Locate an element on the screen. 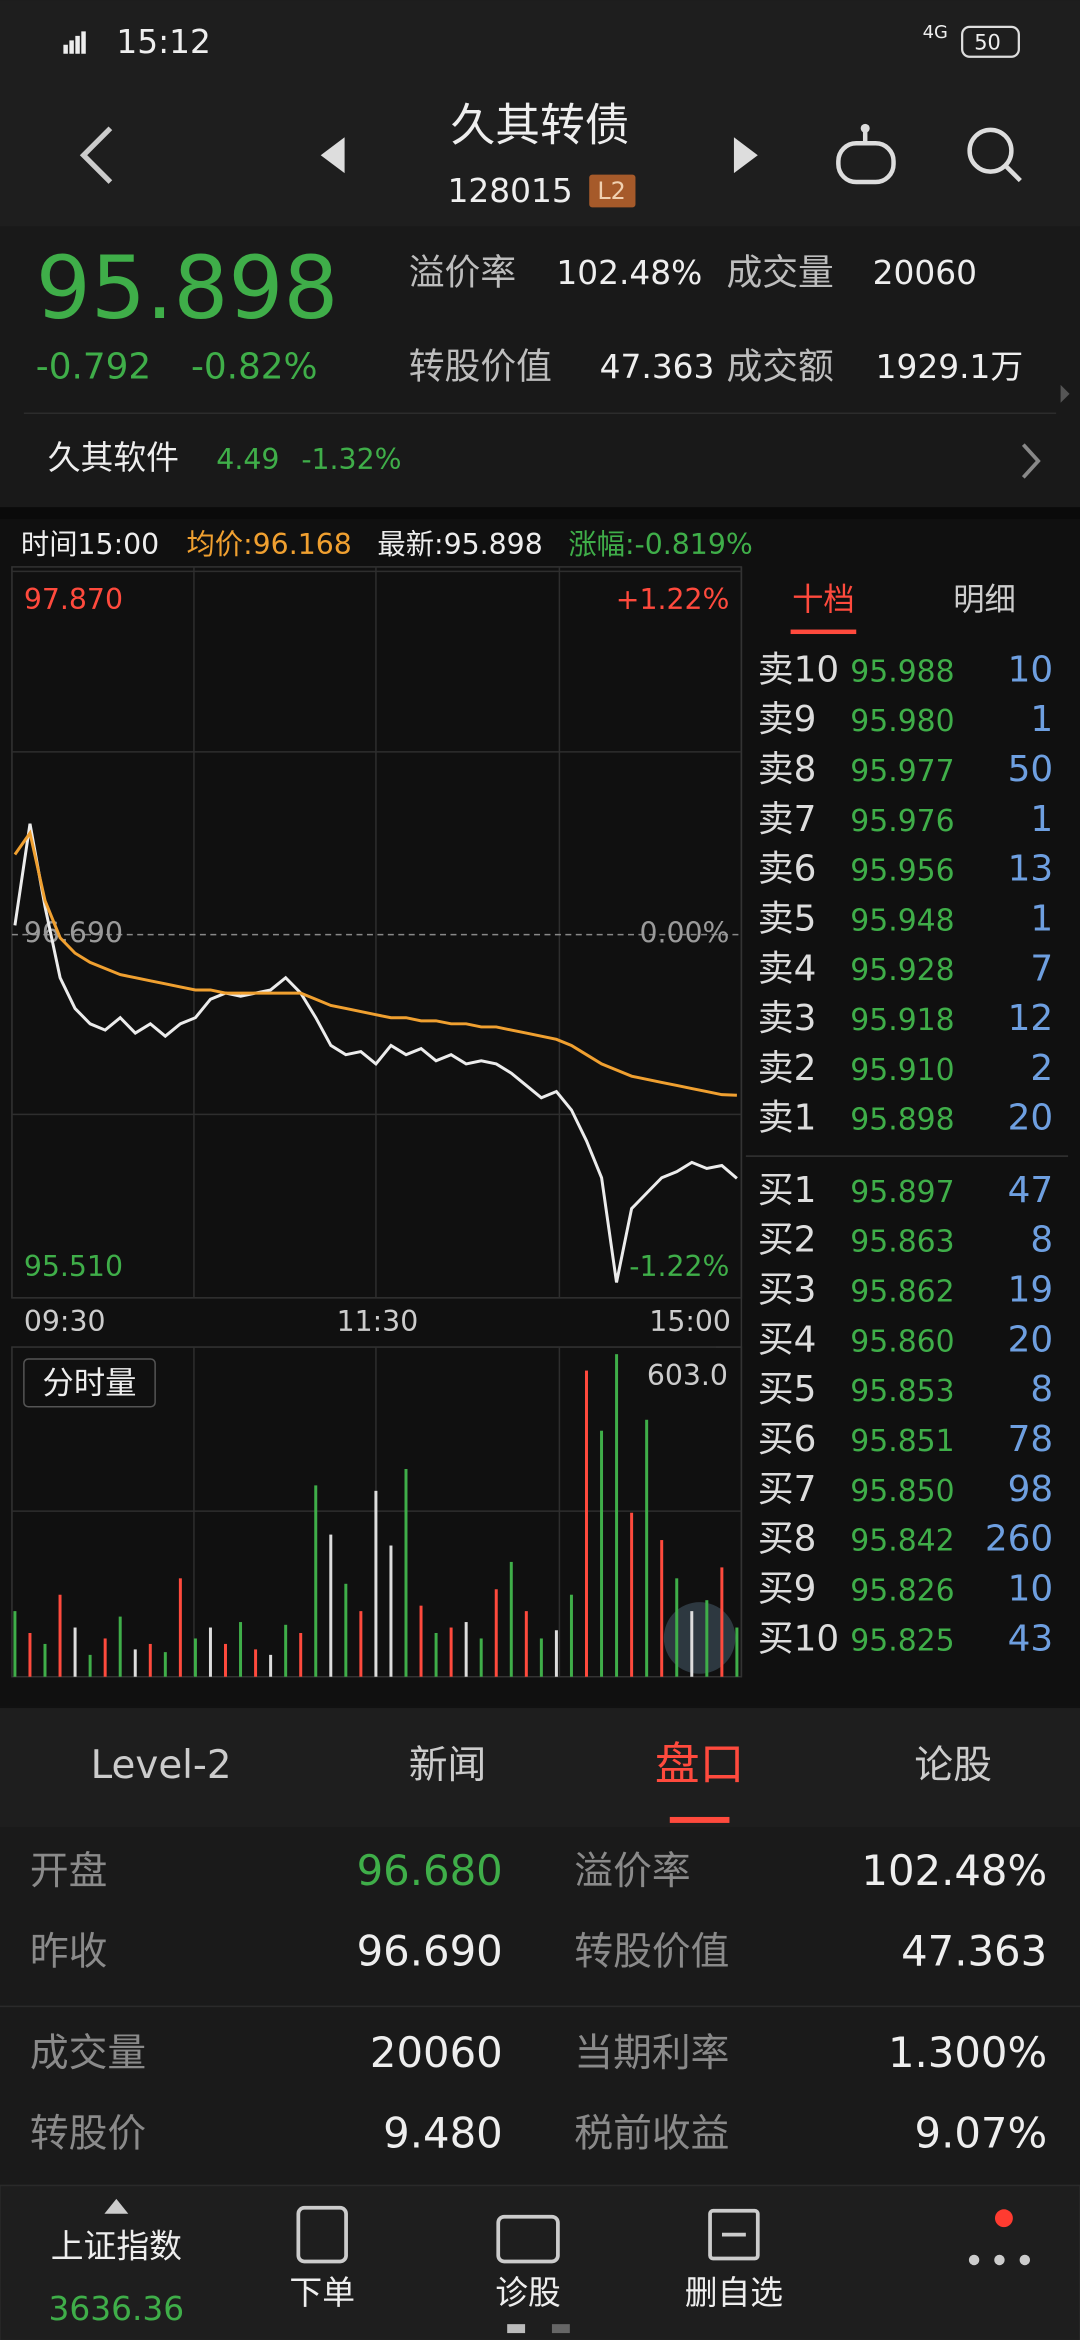  battery-icon is located at coordinates (990, 41).